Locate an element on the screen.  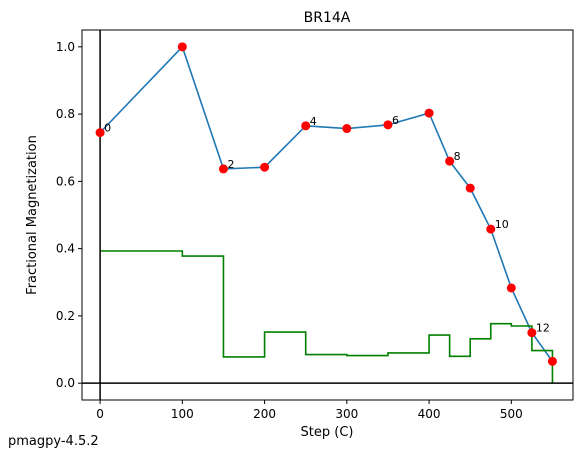
point-label: 4 is located at coordinates (313, 121).